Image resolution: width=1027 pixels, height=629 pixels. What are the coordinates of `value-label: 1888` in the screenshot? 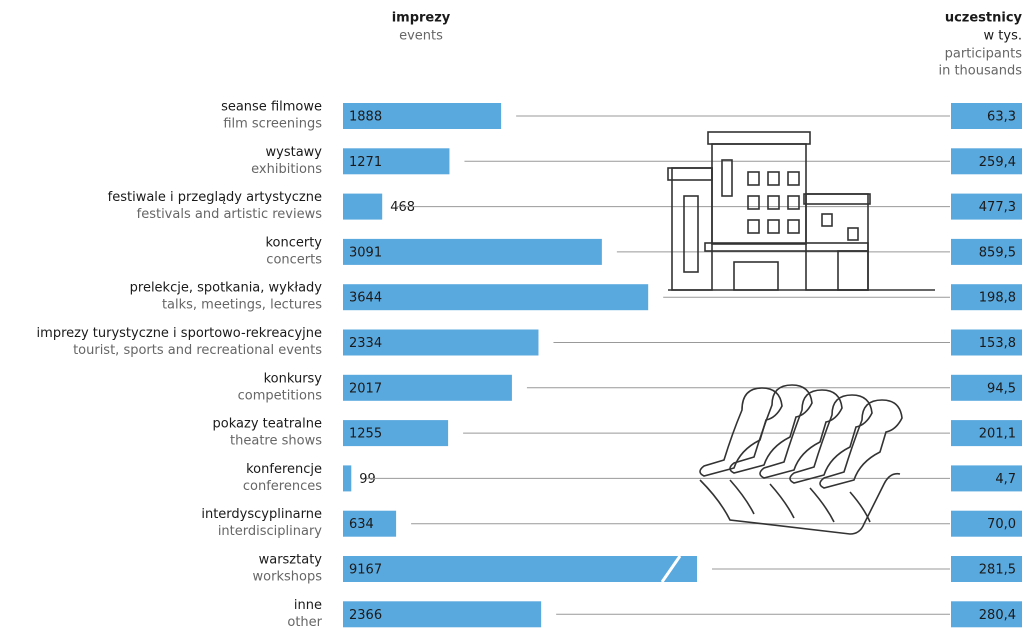 It's located at (365, 117).